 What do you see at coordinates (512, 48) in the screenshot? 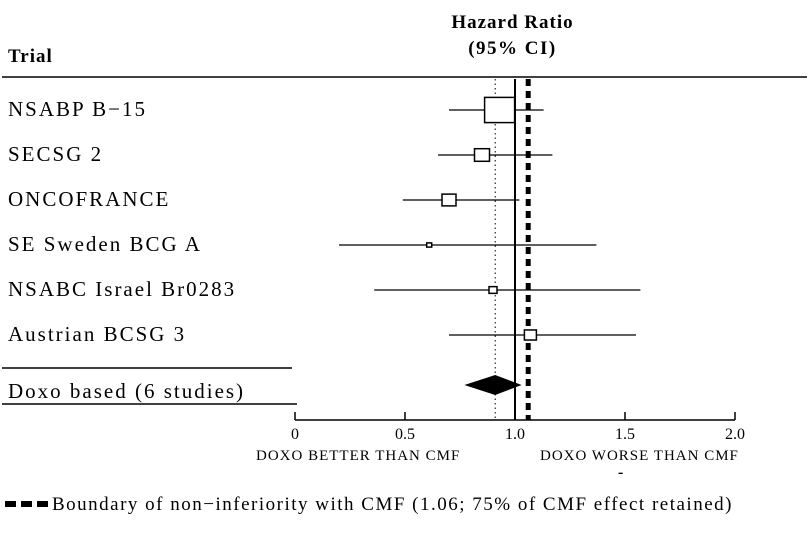
I see `chart-title-line2: (95% CI)` at bounding box center [512, 48].